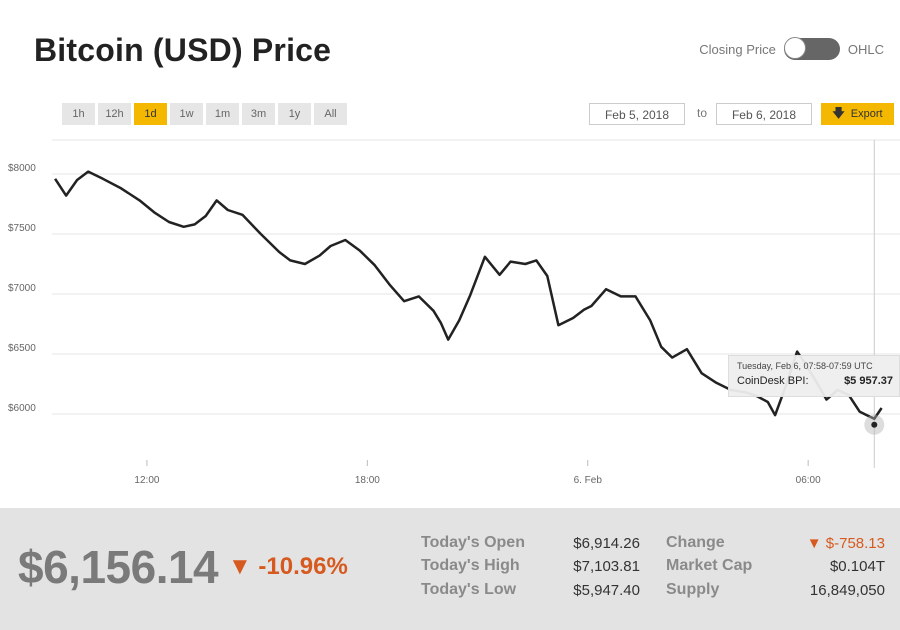 The image size is (900, 630). What do you see at coordinates (470, 565) in the screenshot?
I see `stat-label-high: Today's High` at bounding box center [470, 565].